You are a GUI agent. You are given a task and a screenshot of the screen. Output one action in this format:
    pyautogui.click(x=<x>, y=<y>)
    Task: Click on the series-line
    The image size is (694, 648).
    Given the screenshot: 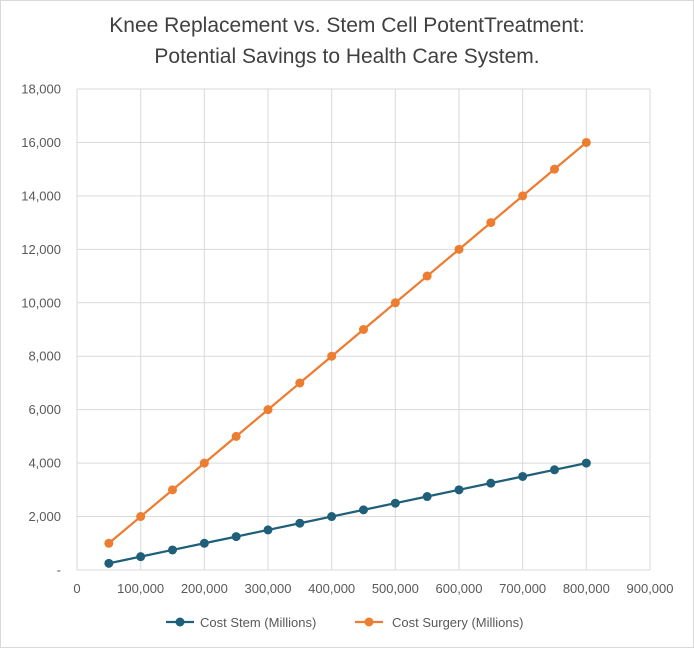 What is the action you would take?
    pyautogui.click(x=347, y=513)
    